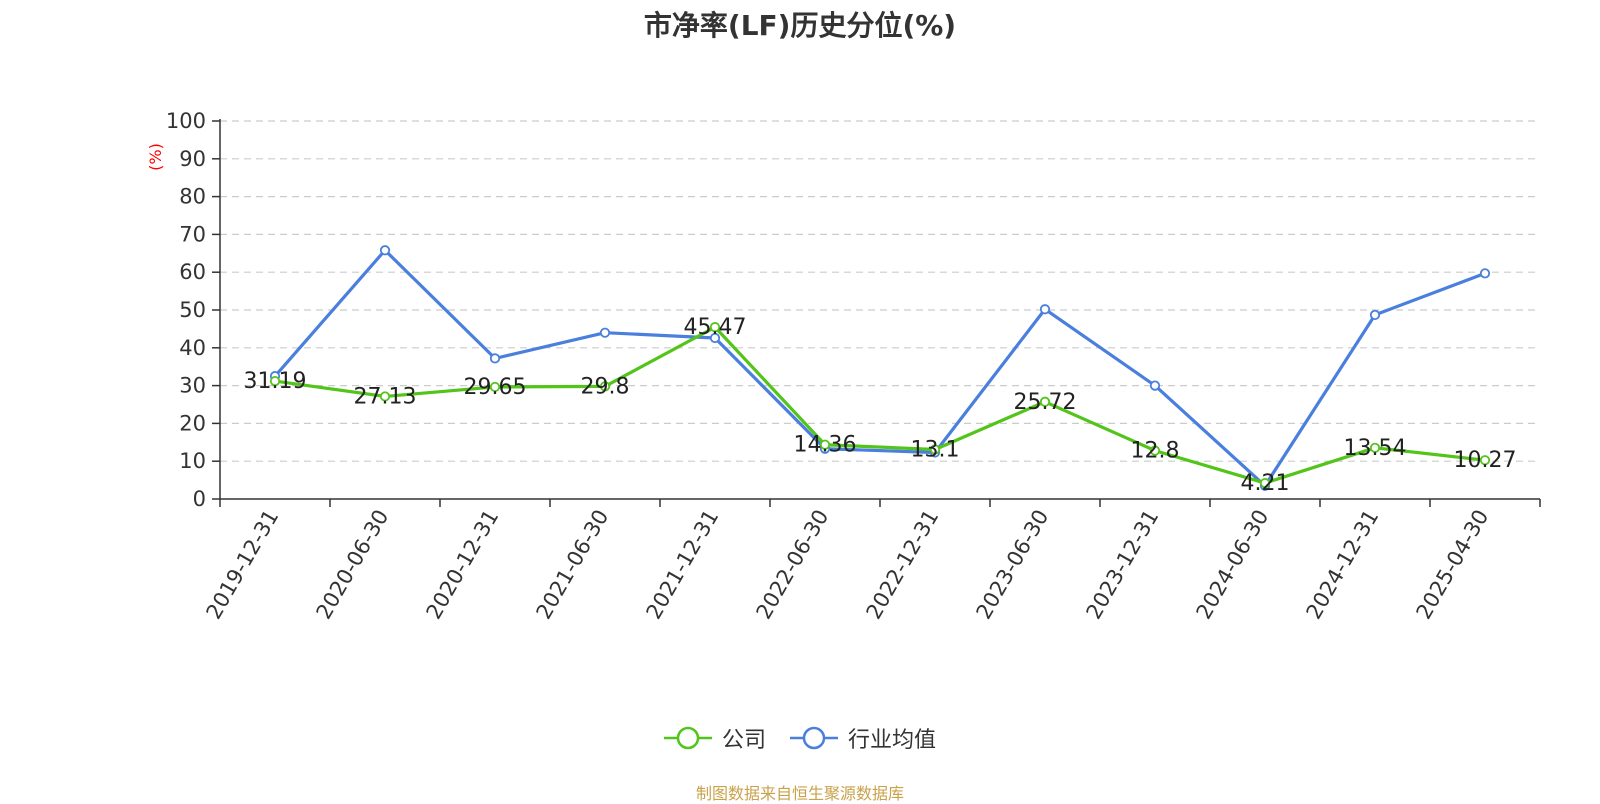  What do you see at coordinates (192, 234) in the screenshot?
I see `y-tick-label: 70` at bounding box center [192, 234].